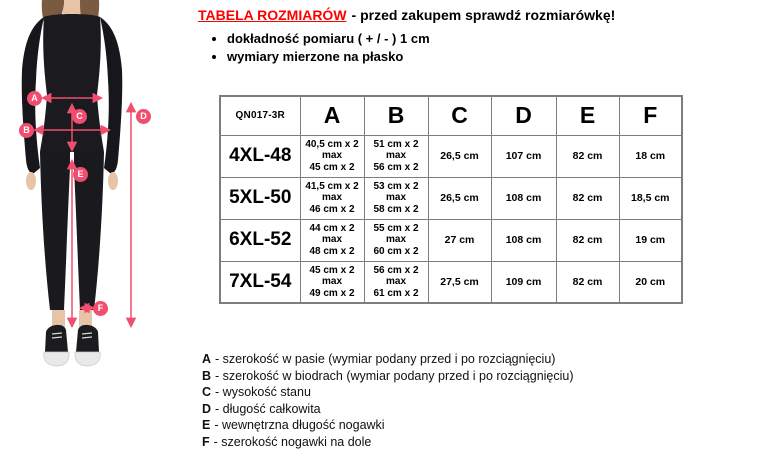  Describe the element at coordinates (523, 282) in the screenshot. I see `measurement-cell-d: 109 cm` at that location.